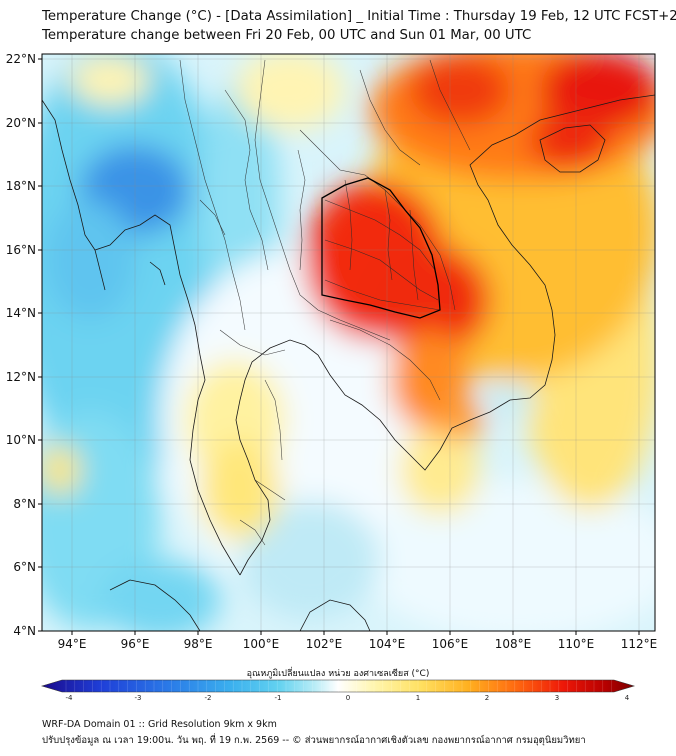 The image size is (676, 756). What do you see at coordinates (21, 59) in the screenshot?
I see `lat-tick-22: 22°N` at bounding box center [21, 59].